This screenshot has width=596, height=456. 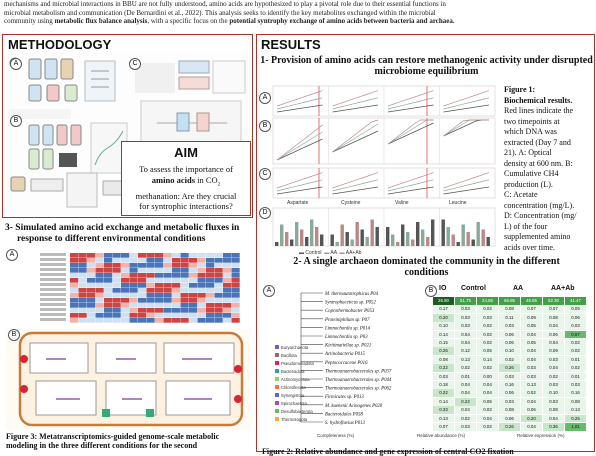 What do you see at coordinates (575, 410) in the screenshot?
I see `heat-cell: 0.13` at bounding box center [575, 410].